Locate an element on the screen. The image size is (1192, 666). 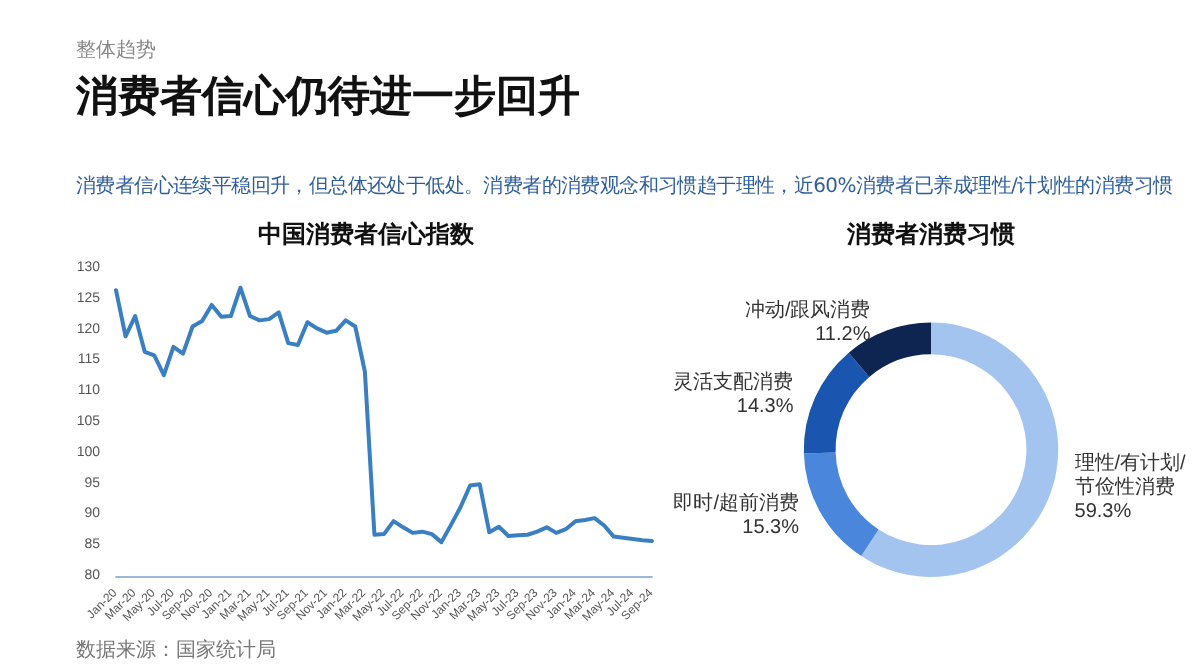
slice-label: 灵活支配消费 is located at coordinates (733, 381).